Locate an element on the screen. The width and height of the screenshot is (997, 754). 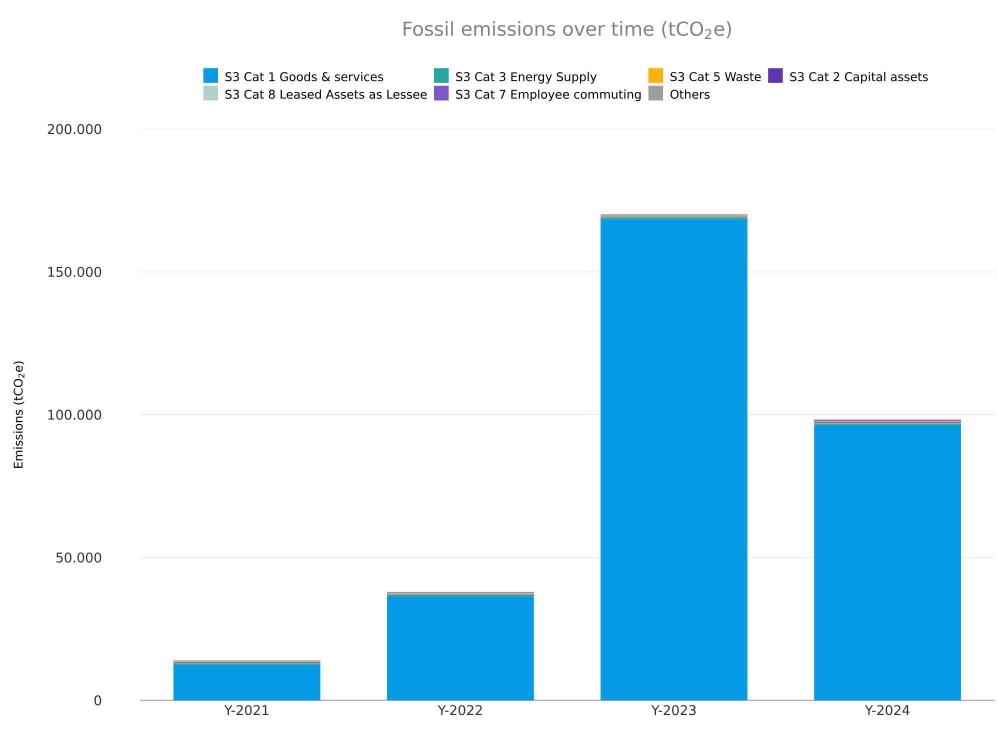
y-axis-title: Emissions (tCO$_{2}$e) is located at coordinates (18, 415).